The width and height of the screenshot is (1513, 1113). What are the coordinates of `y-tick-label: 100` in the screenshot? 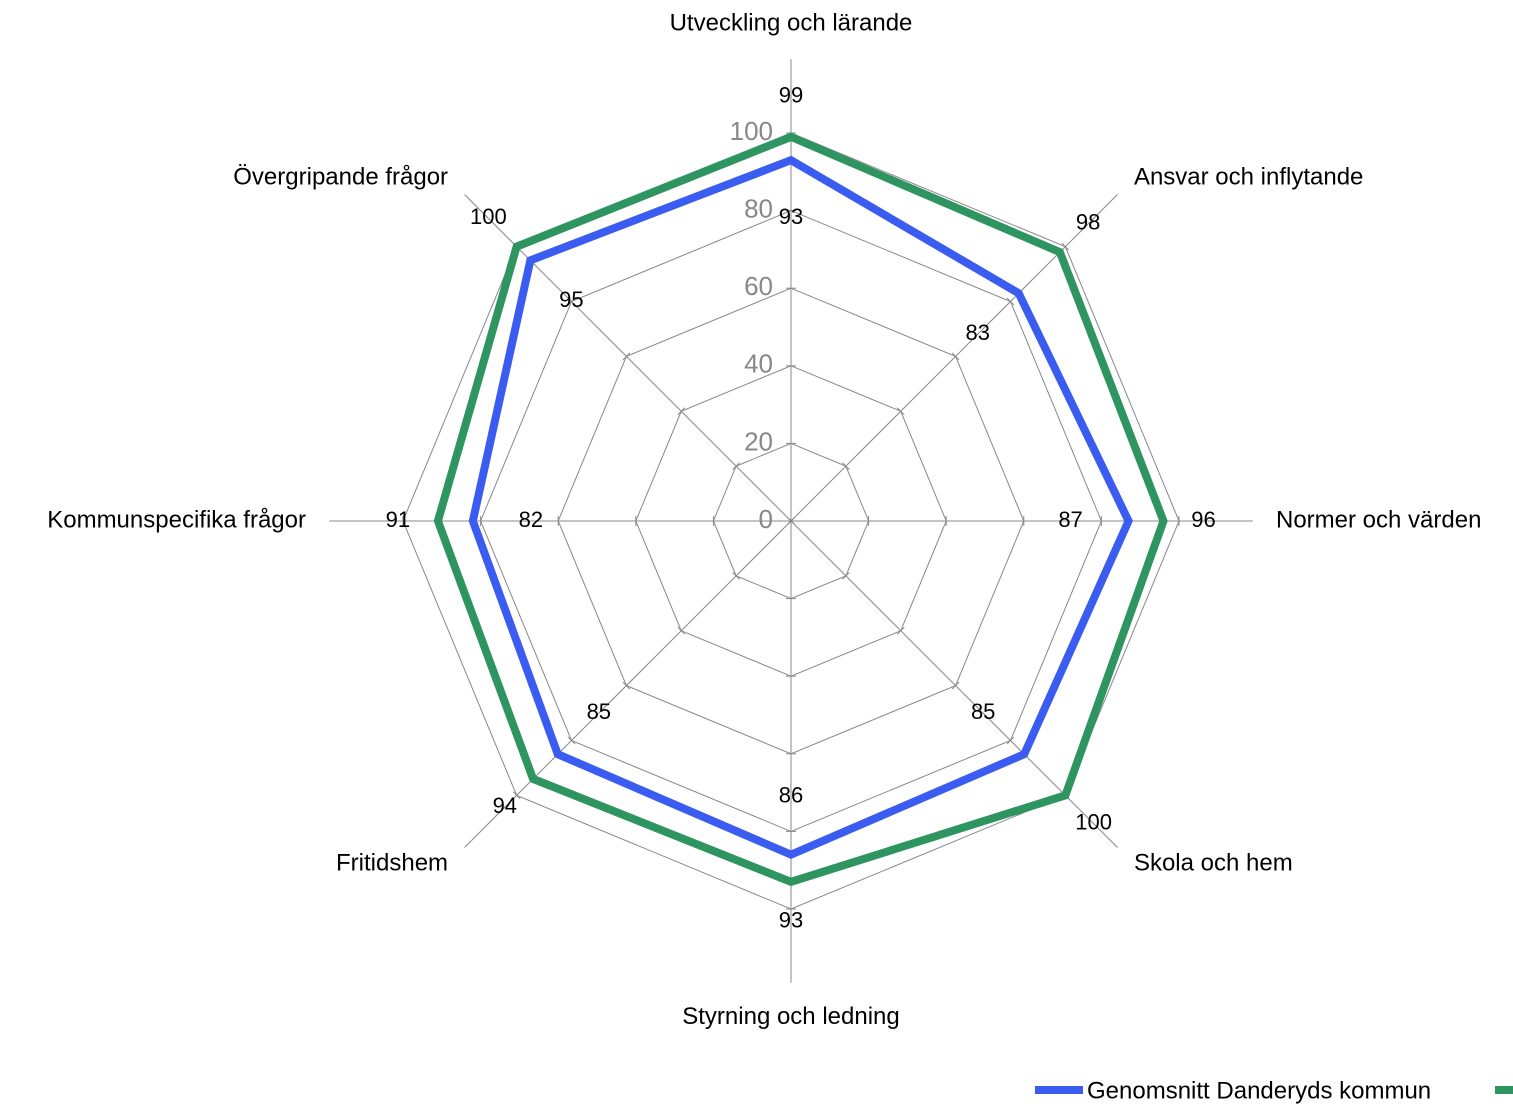 It's located at (751, 131).